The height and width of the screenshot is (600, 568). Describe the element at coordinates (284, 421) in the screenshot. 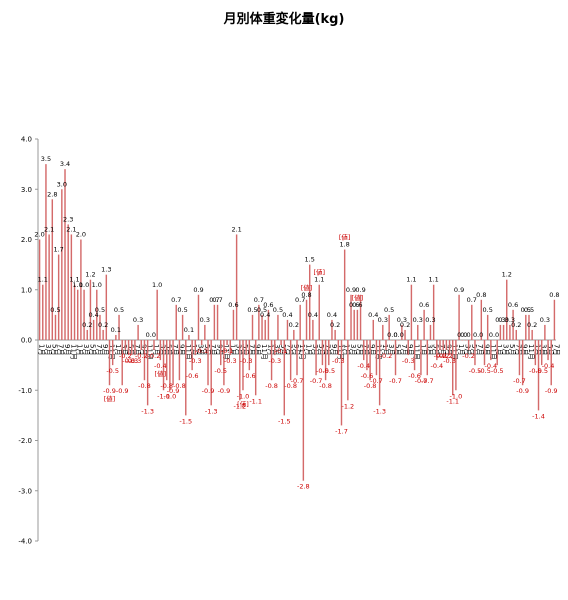

I see `data-label: -1.5` at that location.